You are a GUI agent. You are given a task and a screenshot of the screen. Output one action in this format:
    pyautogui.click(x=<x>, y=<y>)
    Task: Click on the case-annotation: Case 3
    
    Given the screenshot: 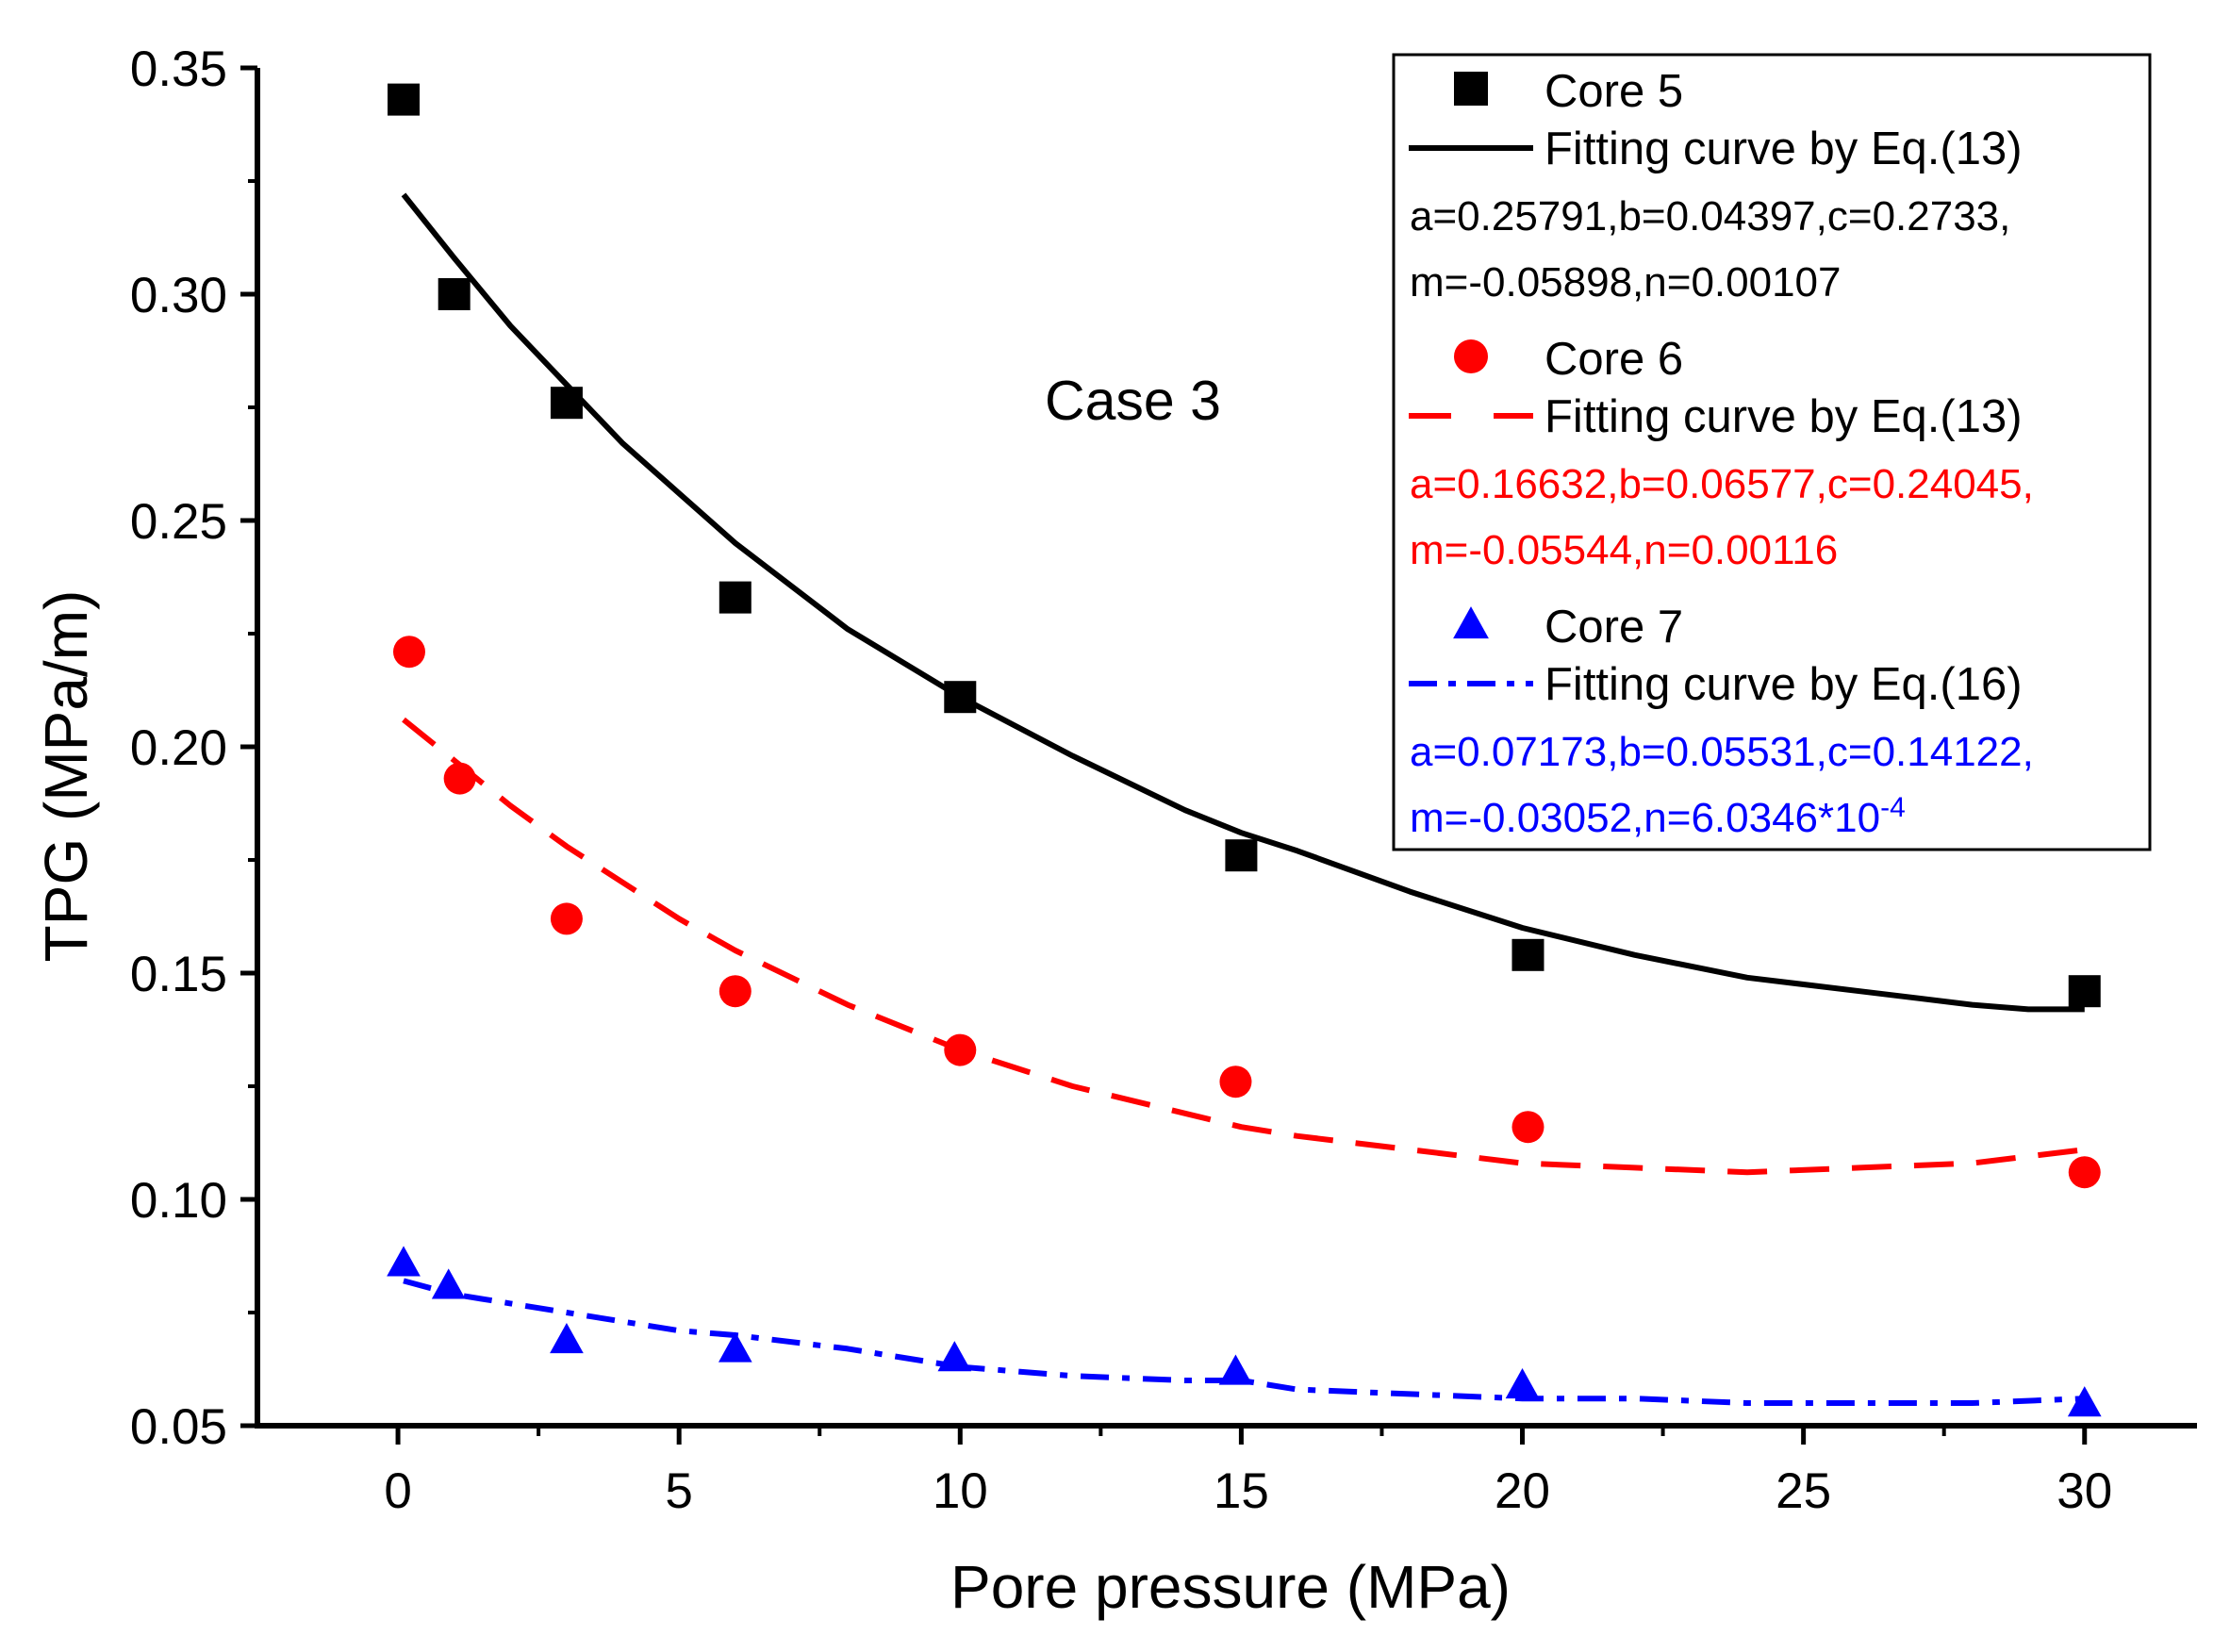 What is the action you would take?
    pyautogui.click(x=1133, y=401)
    